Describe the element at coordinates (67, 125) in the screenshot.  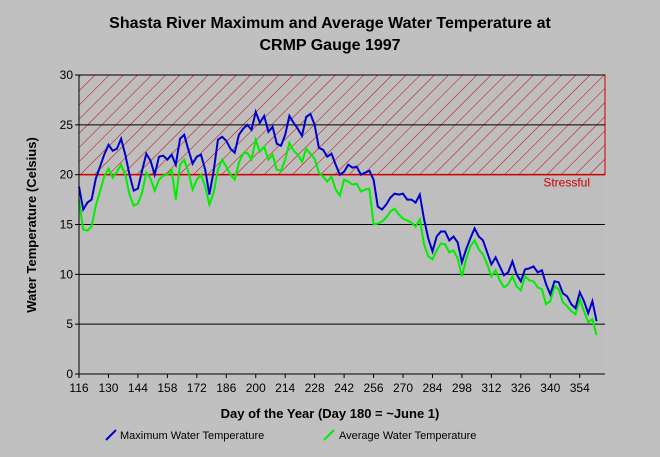
I see `y-tick-label: 25` at that location.